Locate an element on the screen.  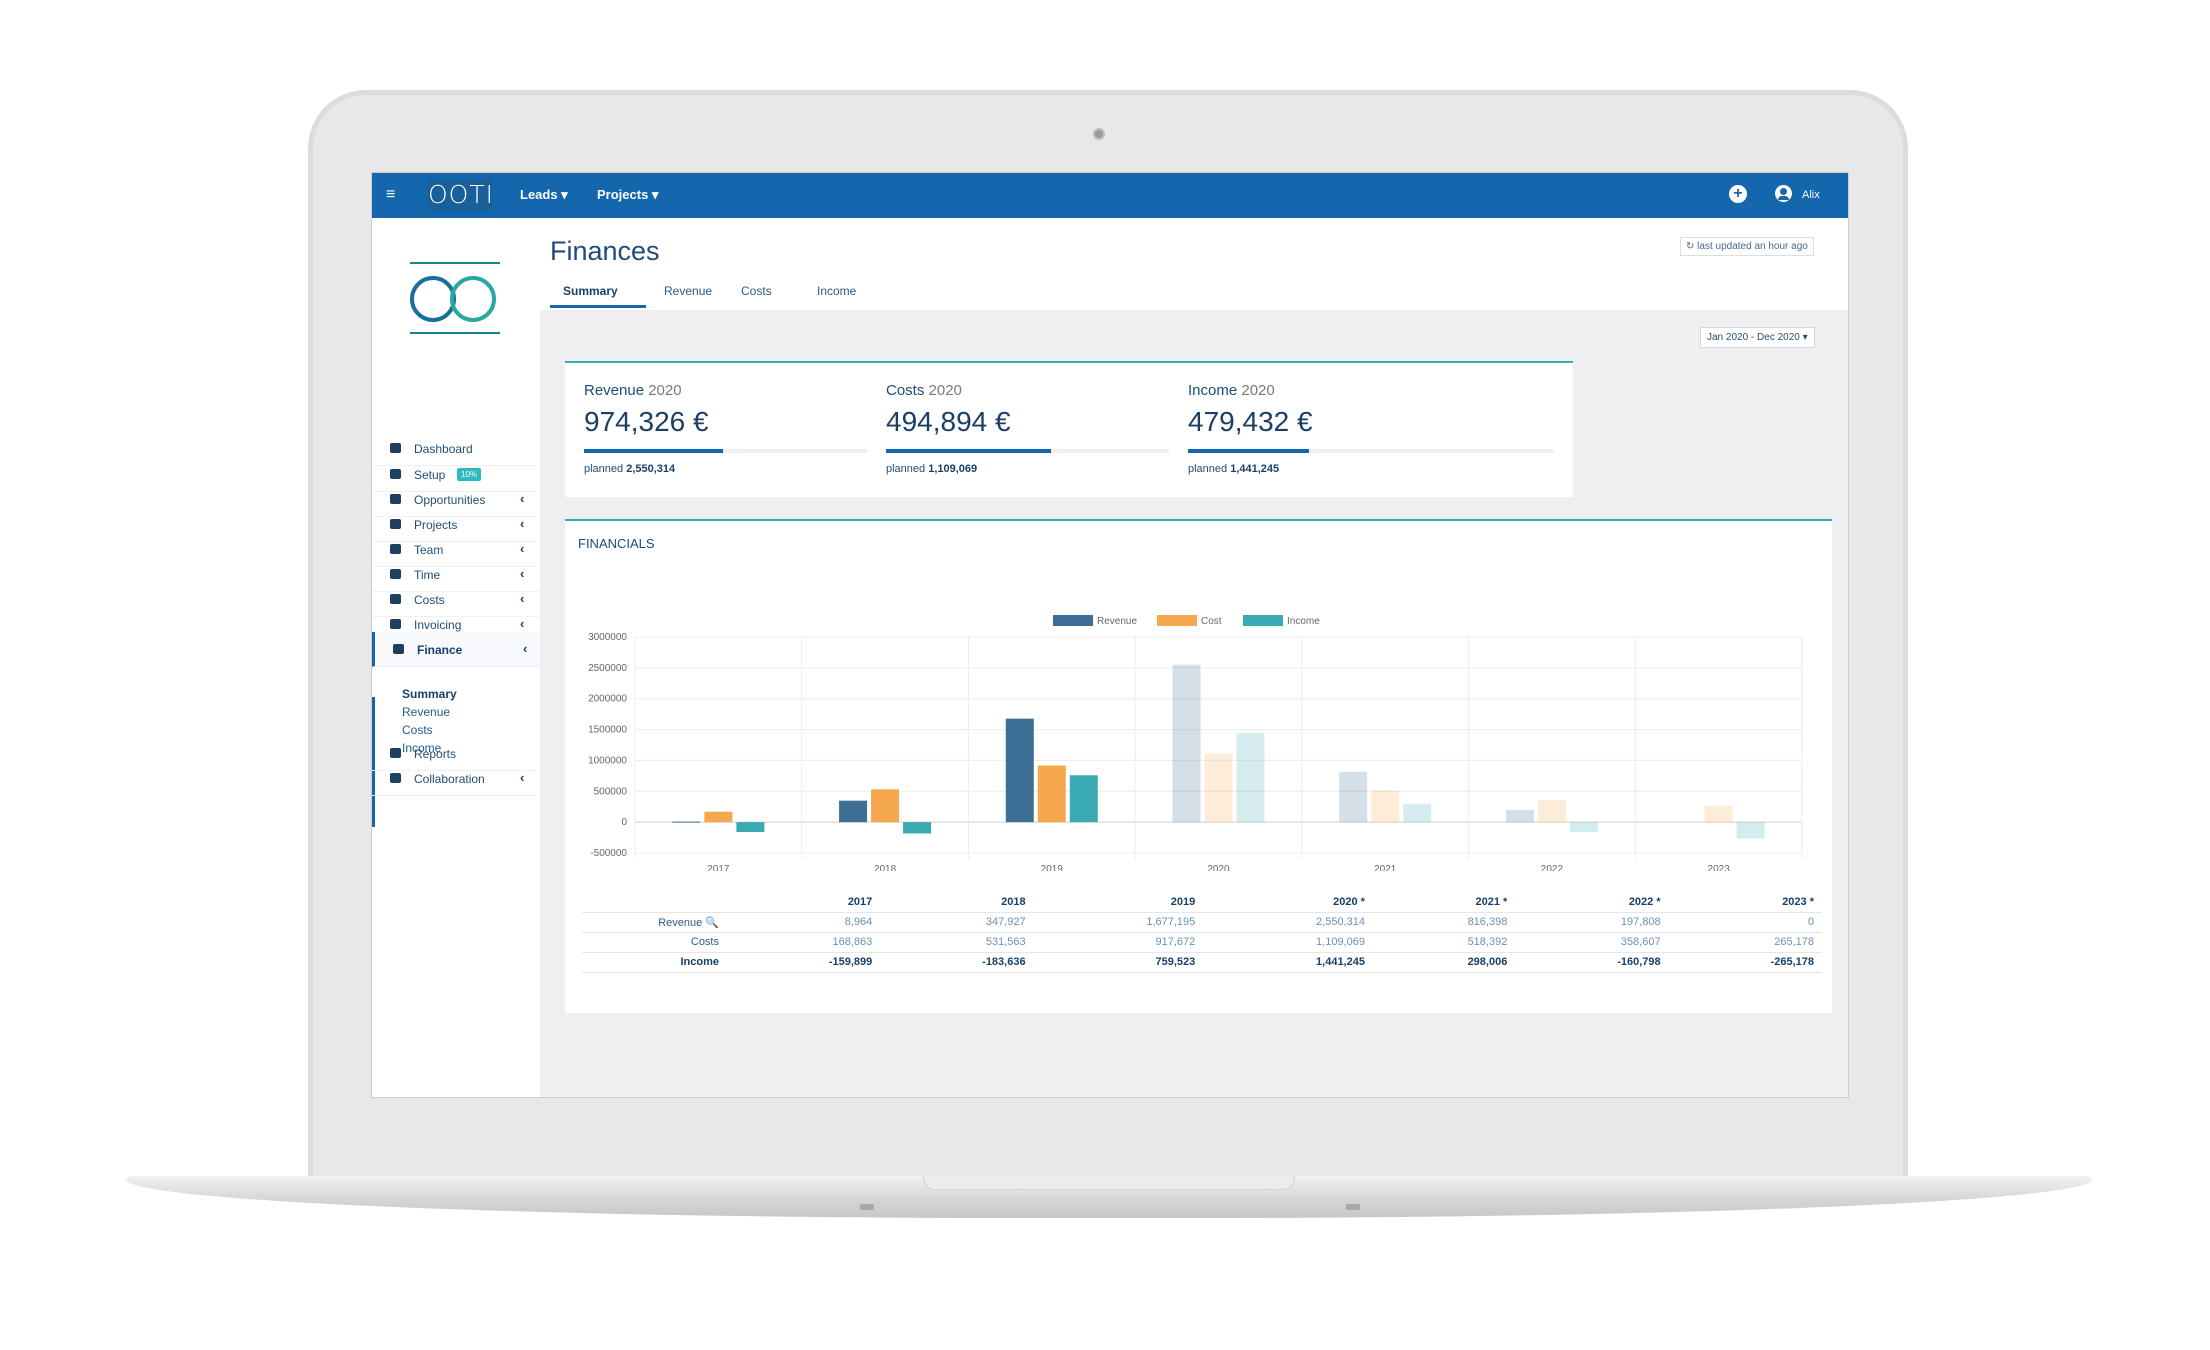
sidebar-item-finance: Finance ‹ is located at coordinates (456, 649).